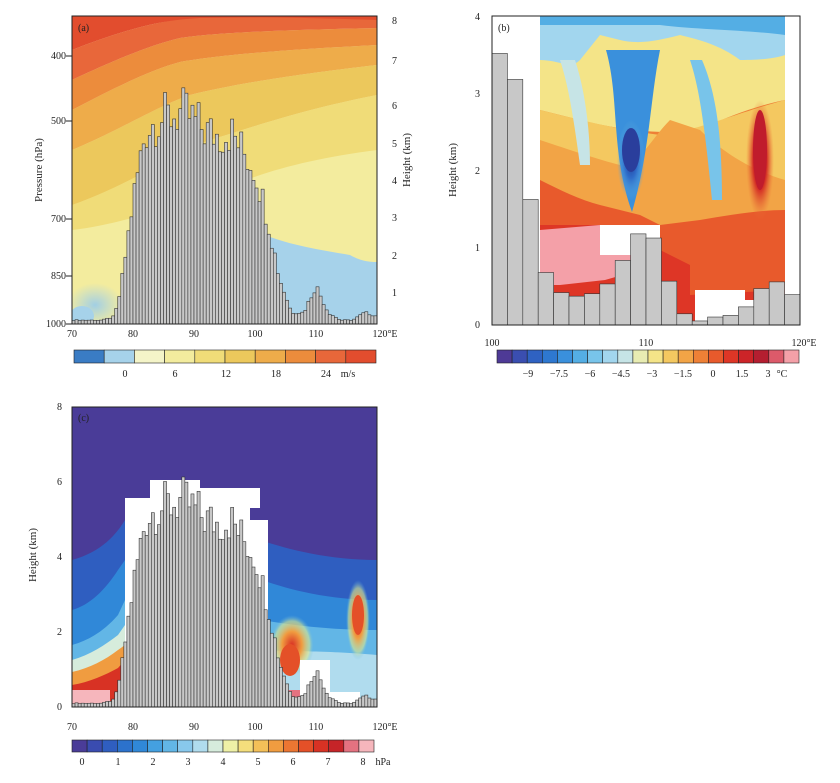 This screenshot has width=840, height=783. I want to click on panel-c-y-title: Height (km), so click(33, 555).